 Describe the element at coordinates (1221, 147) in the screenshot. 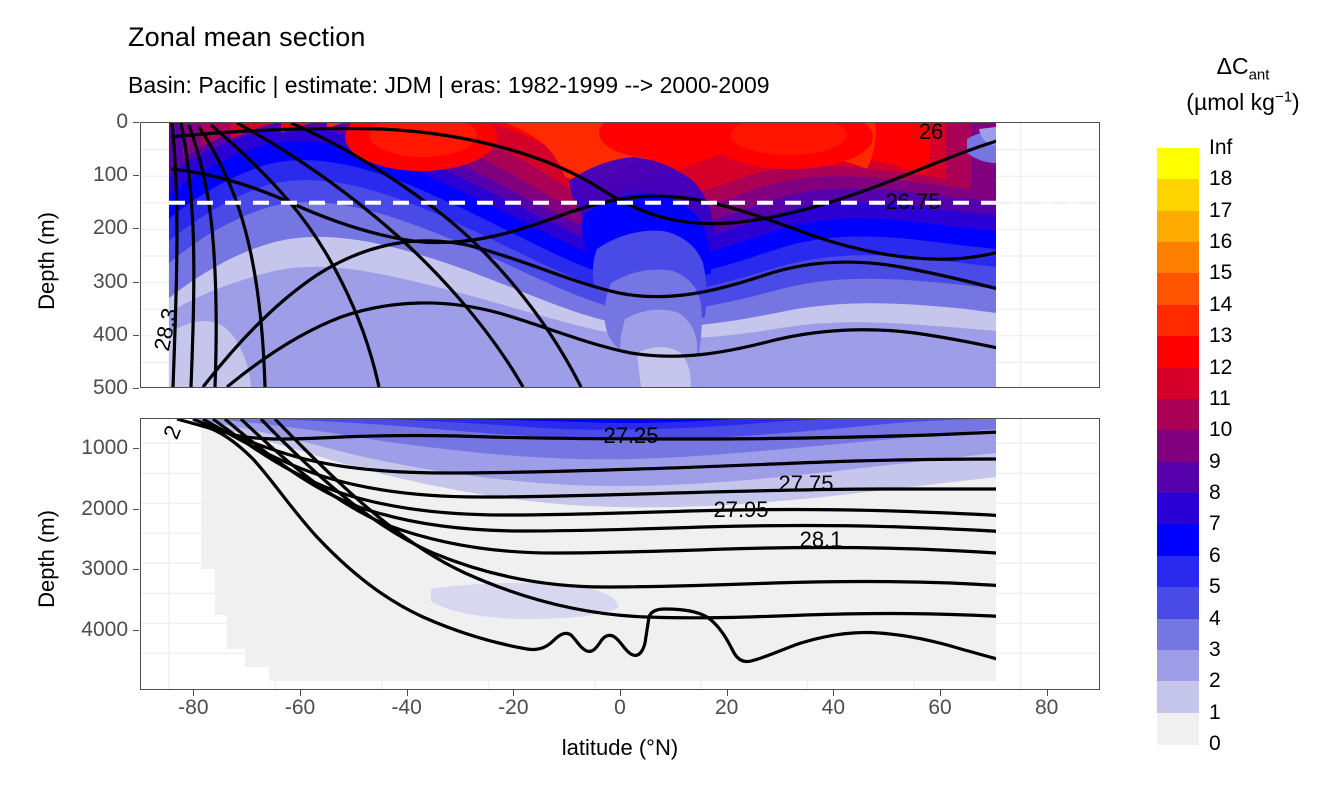

I see `legend-tick-label: Inf` at that location.